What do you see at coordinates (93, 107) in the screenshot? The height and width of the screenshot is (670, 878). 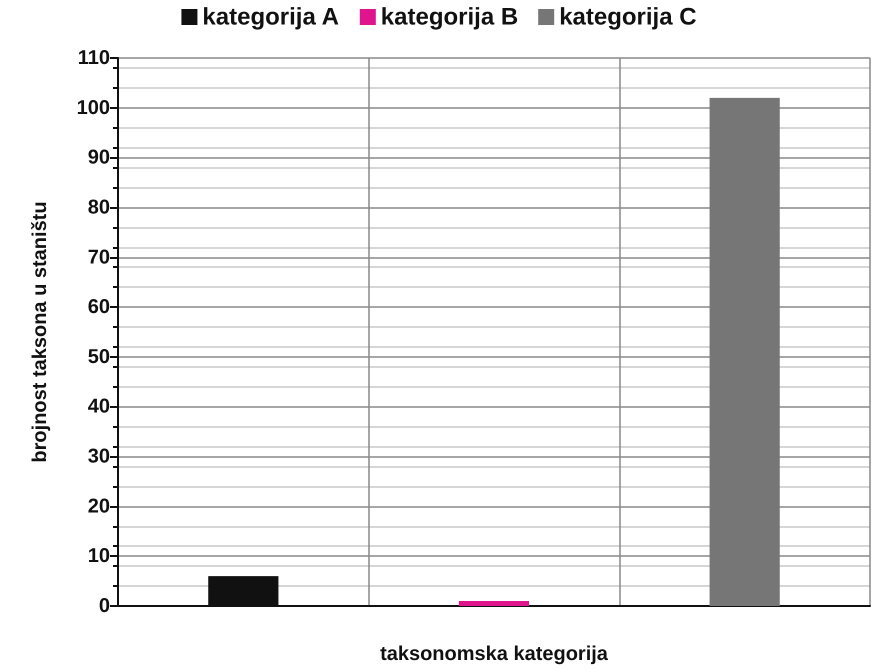 I see `y-tick-label: 100` at bounding box center [93, 107].